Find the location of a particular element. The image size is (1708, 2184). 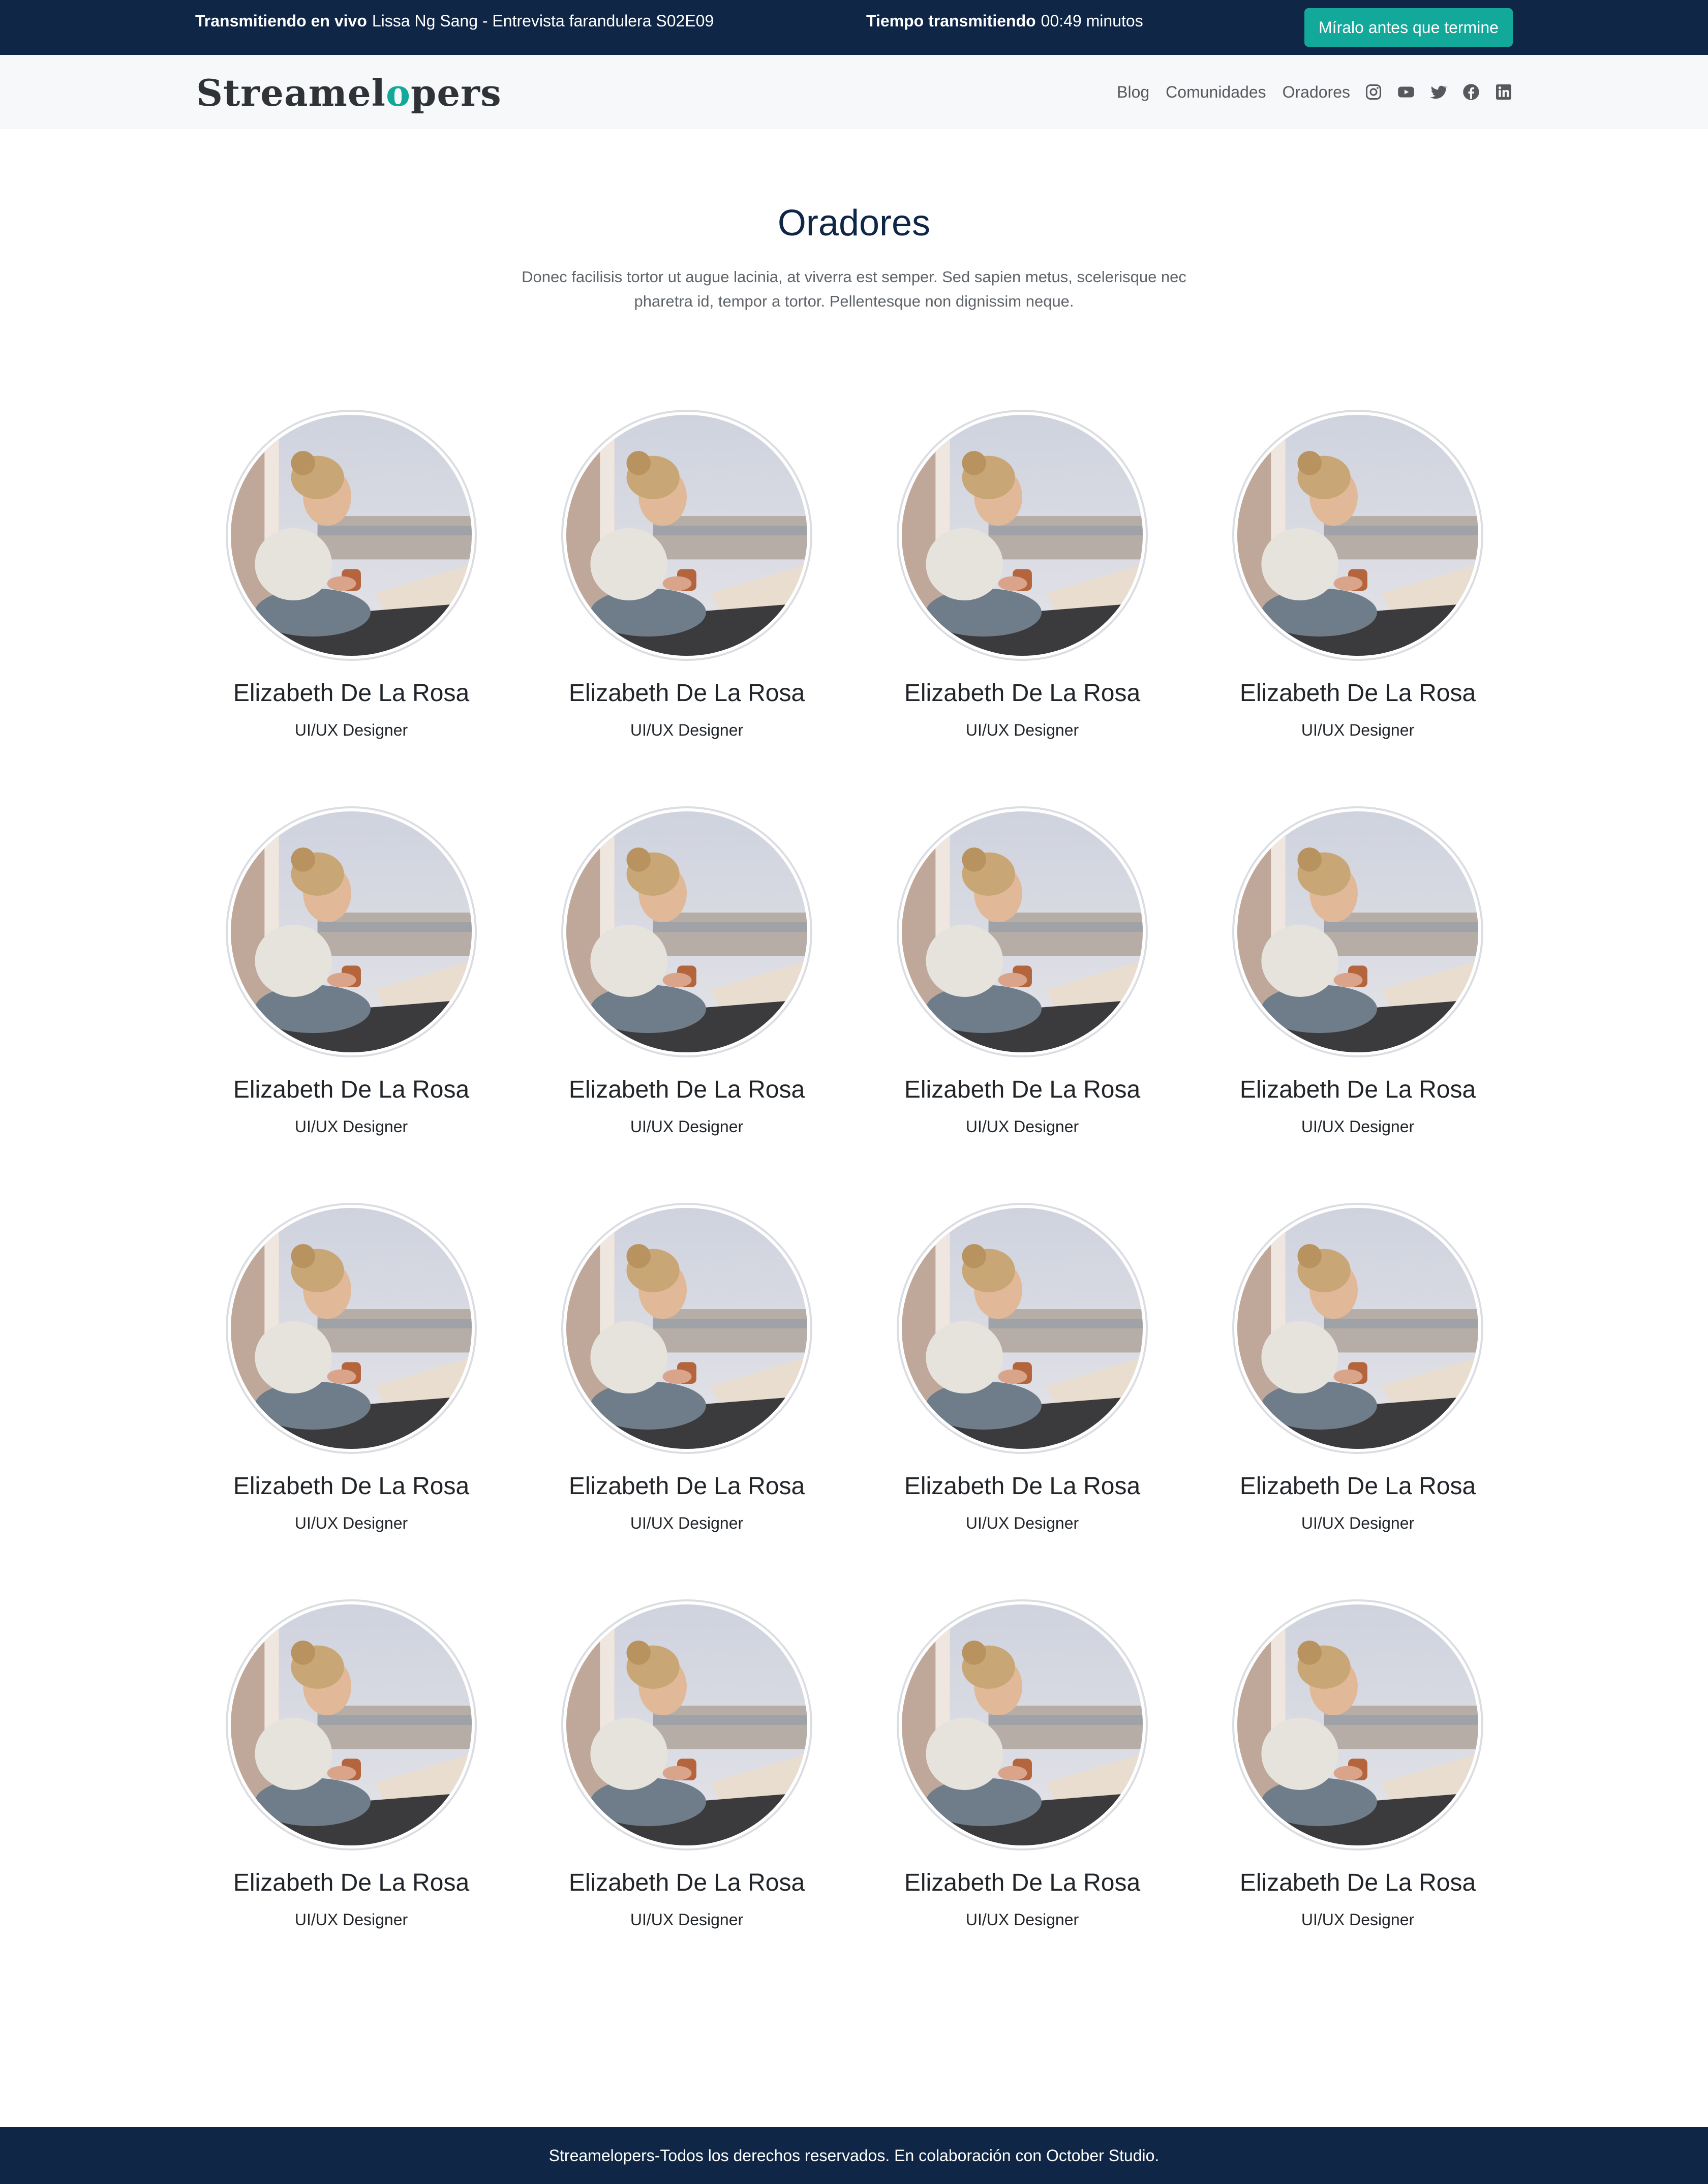

logo-mark: o is located at coordinates (398, 92).